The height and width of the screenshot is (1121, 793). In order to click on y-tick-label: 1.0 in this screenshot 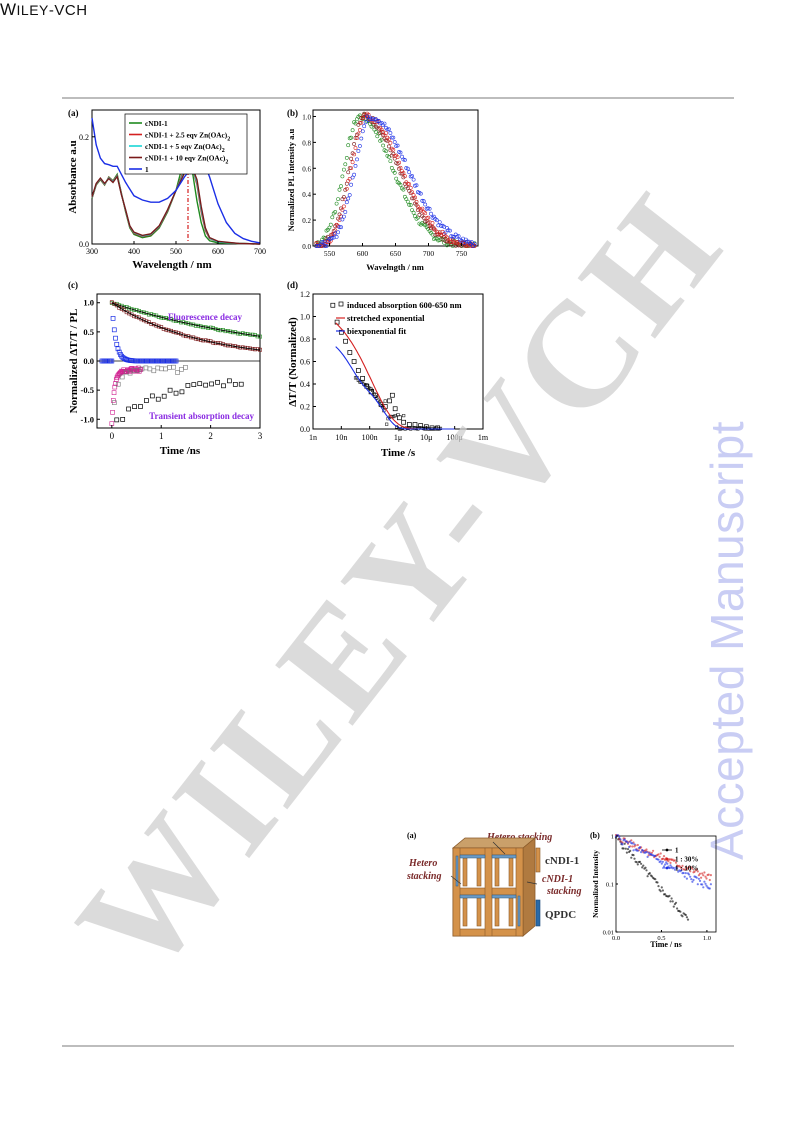, I will do `click(306, 117)`.